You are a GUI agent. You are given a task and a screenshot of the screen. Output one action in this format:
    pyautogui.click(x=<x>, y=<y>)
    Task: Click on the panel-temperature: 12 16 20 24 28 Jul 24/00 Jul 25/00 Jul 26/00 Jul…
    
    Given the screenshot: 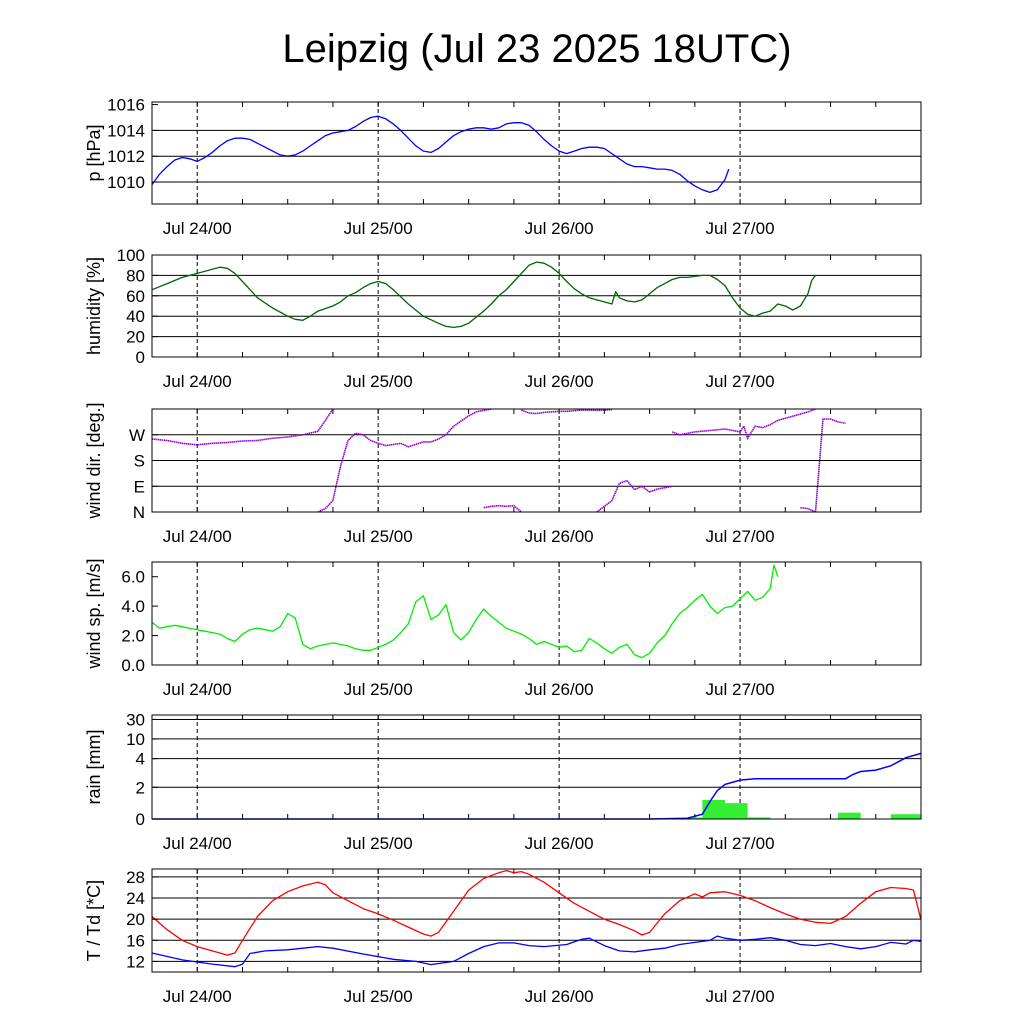 What is the action you would take?
    pyautogui.click(x=503, y=937)
    